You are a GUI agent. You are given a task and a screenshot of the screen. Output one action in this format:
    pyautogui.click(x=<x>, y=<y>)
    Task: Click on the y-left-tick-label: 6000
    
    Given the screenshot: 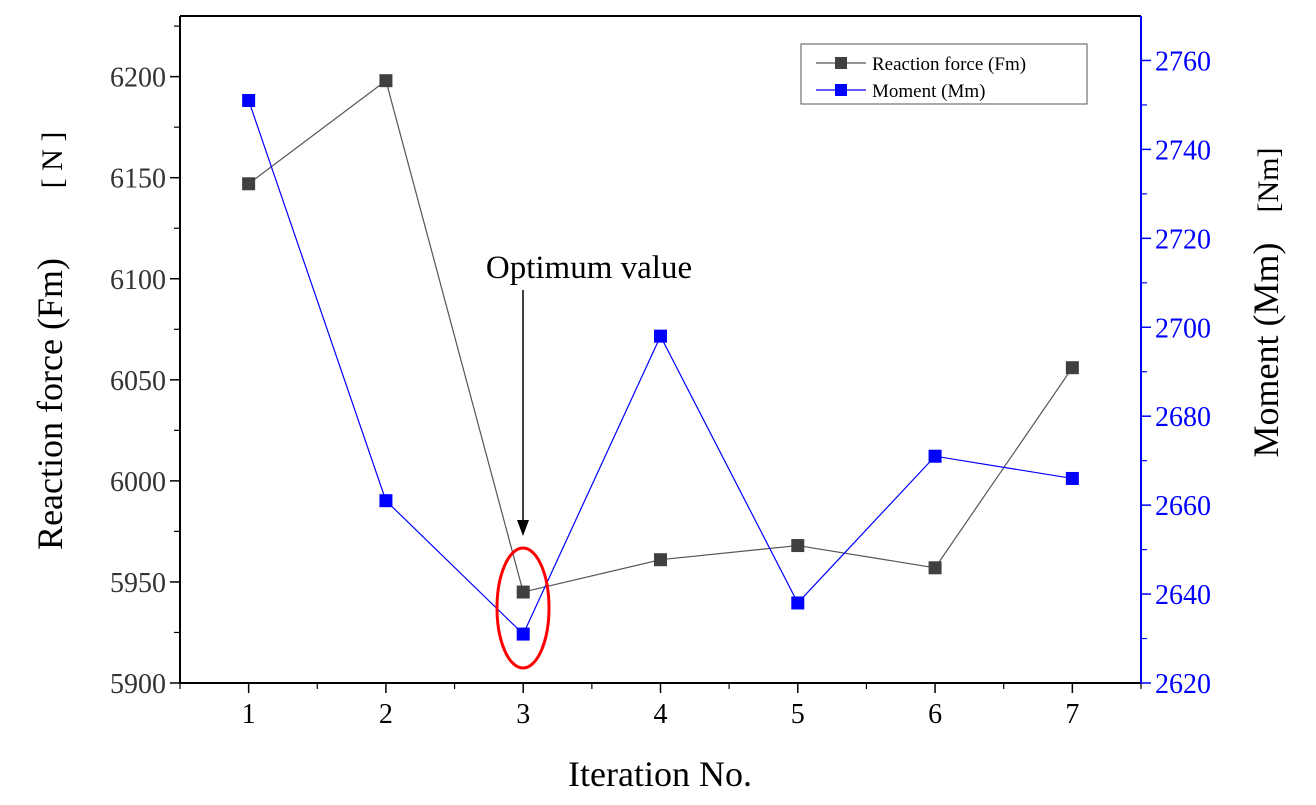 What is the action you would take?
    pyautogui.click(x=138, y=482)
    